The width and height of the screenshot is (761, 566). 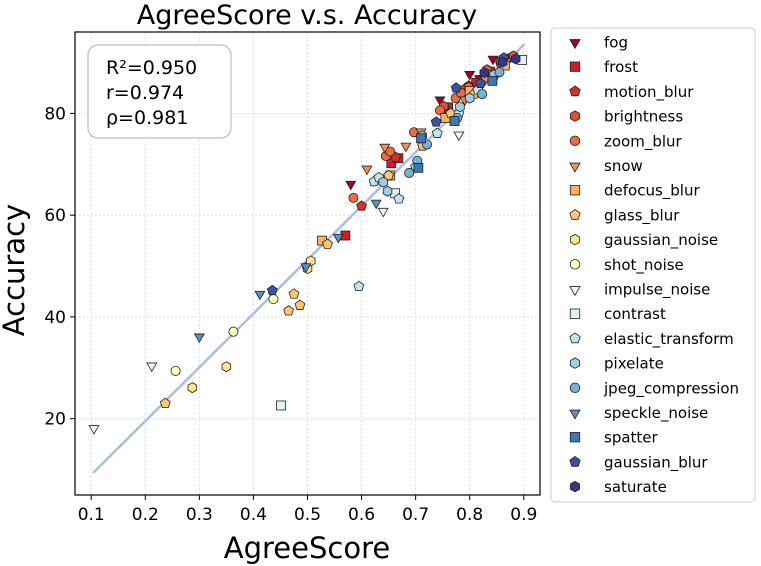 I want to click on legend-item-speckle-noise: speckle_noise, so click(x=638, y=413).